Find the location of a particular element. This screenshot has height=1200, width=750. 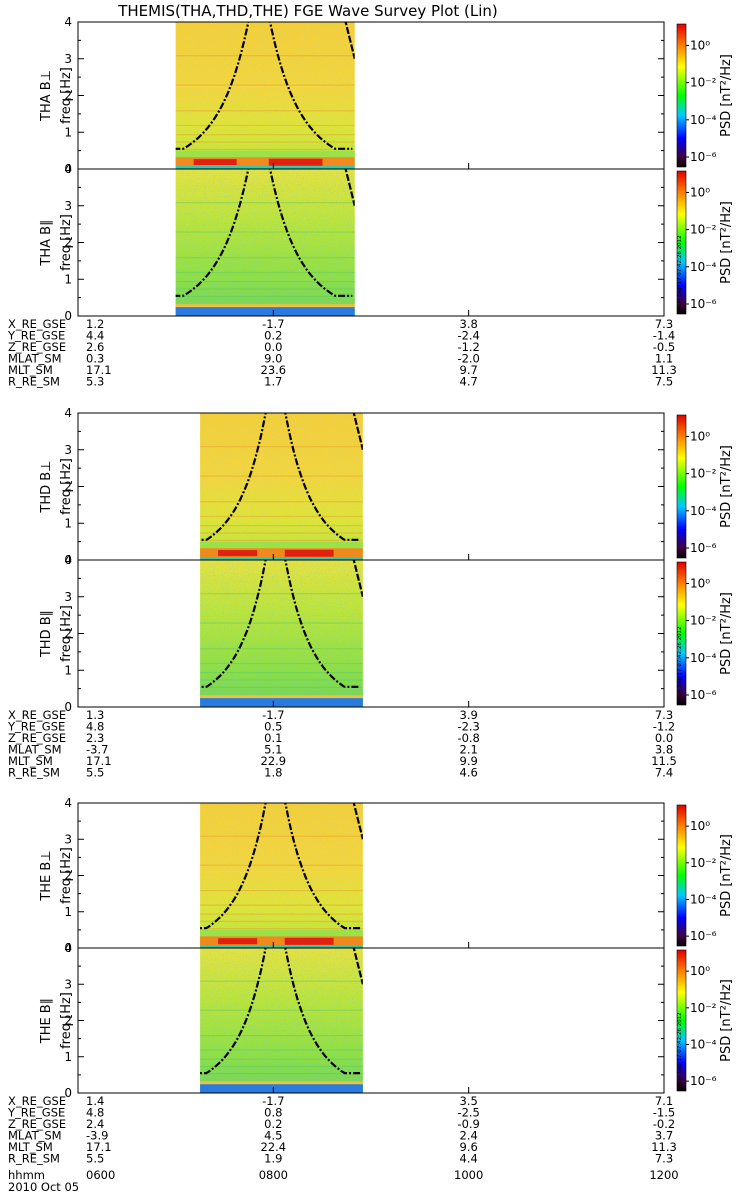

ephemeris-value: 1.3 is located at coordinates (95, 715).